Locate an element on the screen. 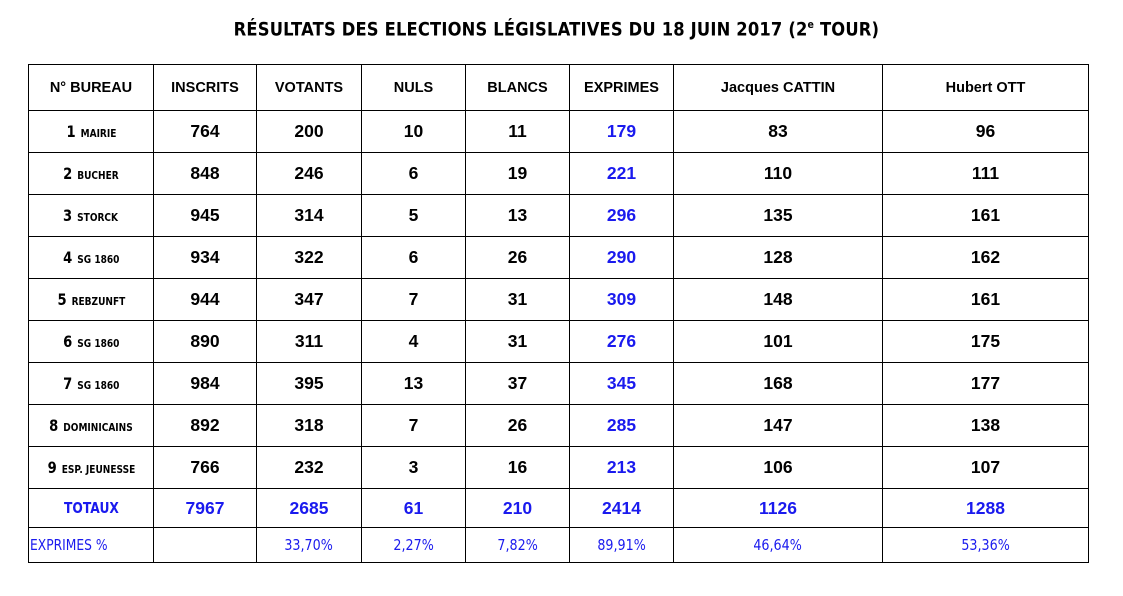 Image resolution: width=1123 pixels, height=596 pixels. inscrits-cell: 766 is located at coordinates (205, 467).